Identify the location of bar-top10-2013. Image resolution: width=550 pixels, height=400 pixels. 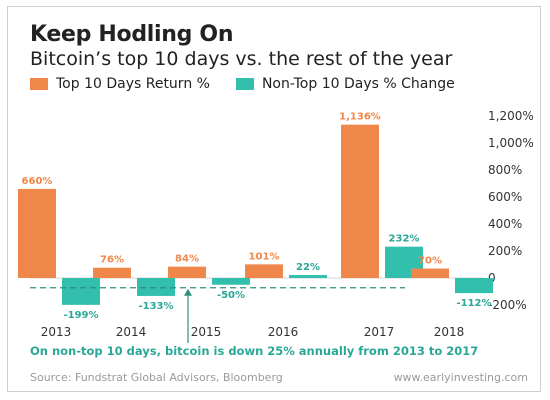
(37, 233).